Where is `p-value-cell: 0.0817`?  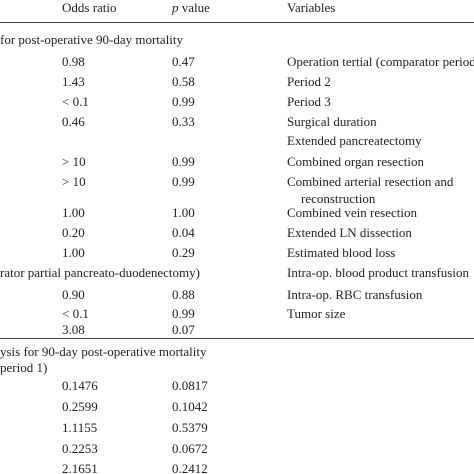 p-value-cell: 0.0817 is located at coordinates (190, 385).